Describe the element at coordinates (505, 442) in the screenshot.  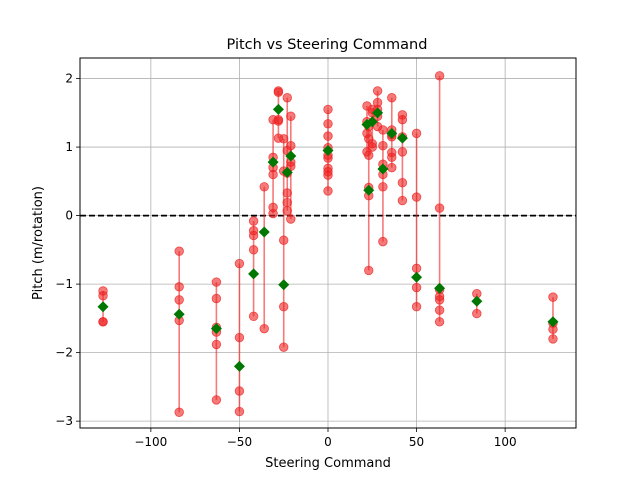
I see `x-tick-label: 100` at that location.